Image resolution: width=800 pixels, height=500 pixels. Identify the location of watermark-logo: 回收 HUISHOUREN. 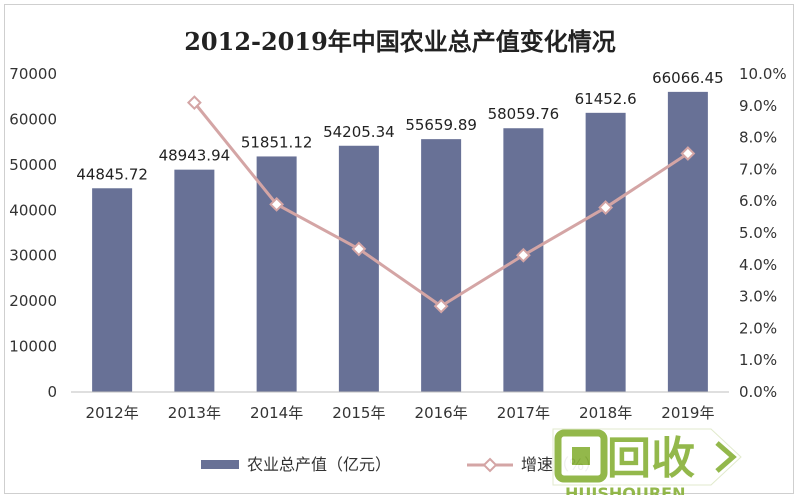
(647, 461).